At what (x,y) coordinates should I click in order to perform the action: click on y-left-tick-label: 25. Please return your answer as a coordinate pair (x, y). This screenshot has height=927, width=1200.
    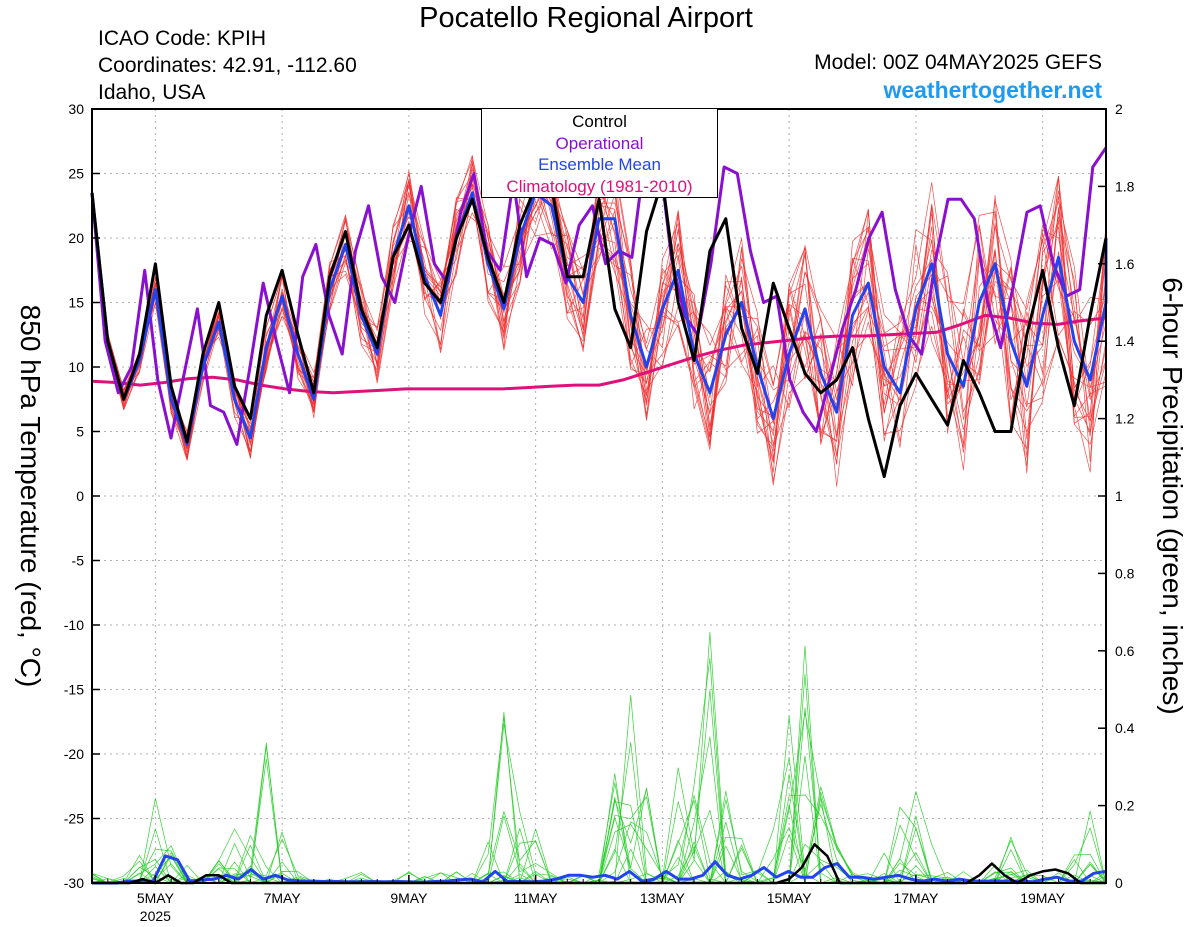
    Looking at the image, I should click on (76, 174).